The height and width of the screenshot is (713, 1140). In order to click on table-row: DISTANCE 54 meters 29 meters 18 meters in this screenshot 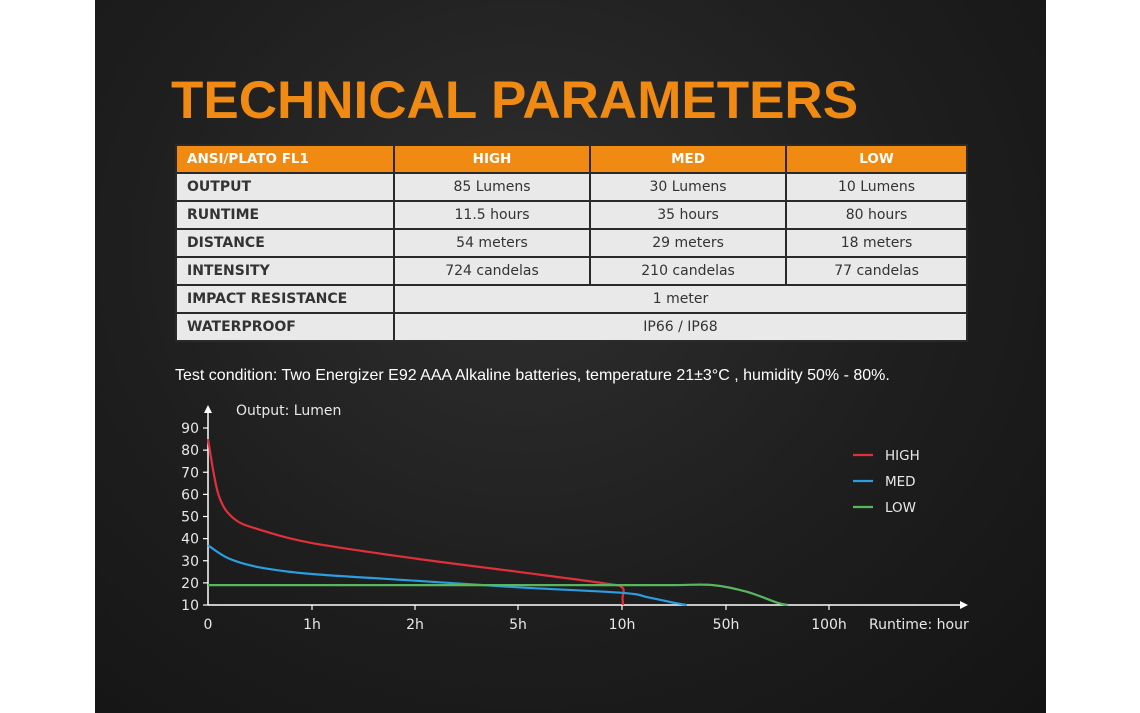, I will do `click(571, 243)`.